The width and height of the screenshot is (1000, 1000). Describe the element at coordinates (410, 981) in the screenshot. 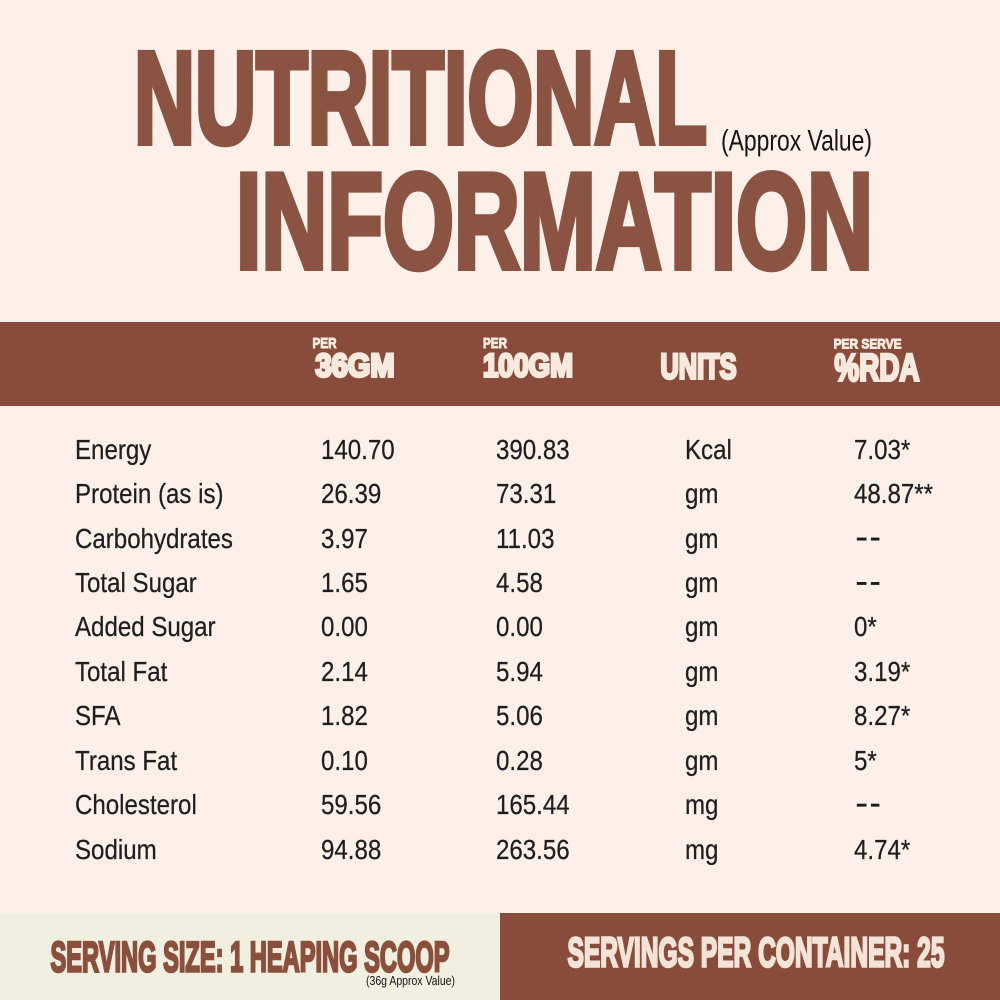

I see `svg-text: (36g Approx Value)` at that location.